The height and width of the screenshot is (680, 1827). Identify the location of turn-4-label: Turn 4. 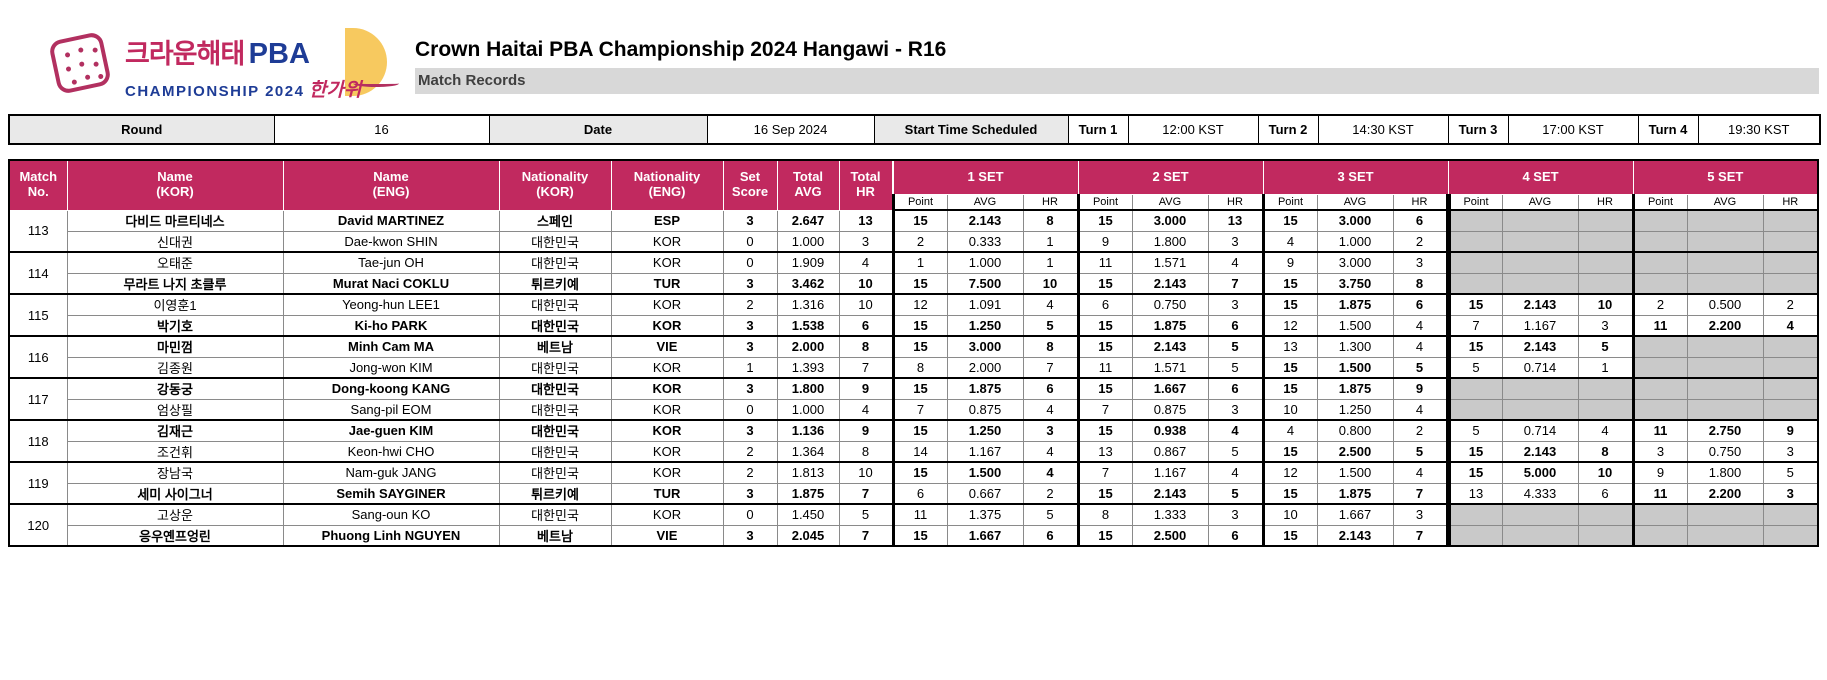
(1668, 129).